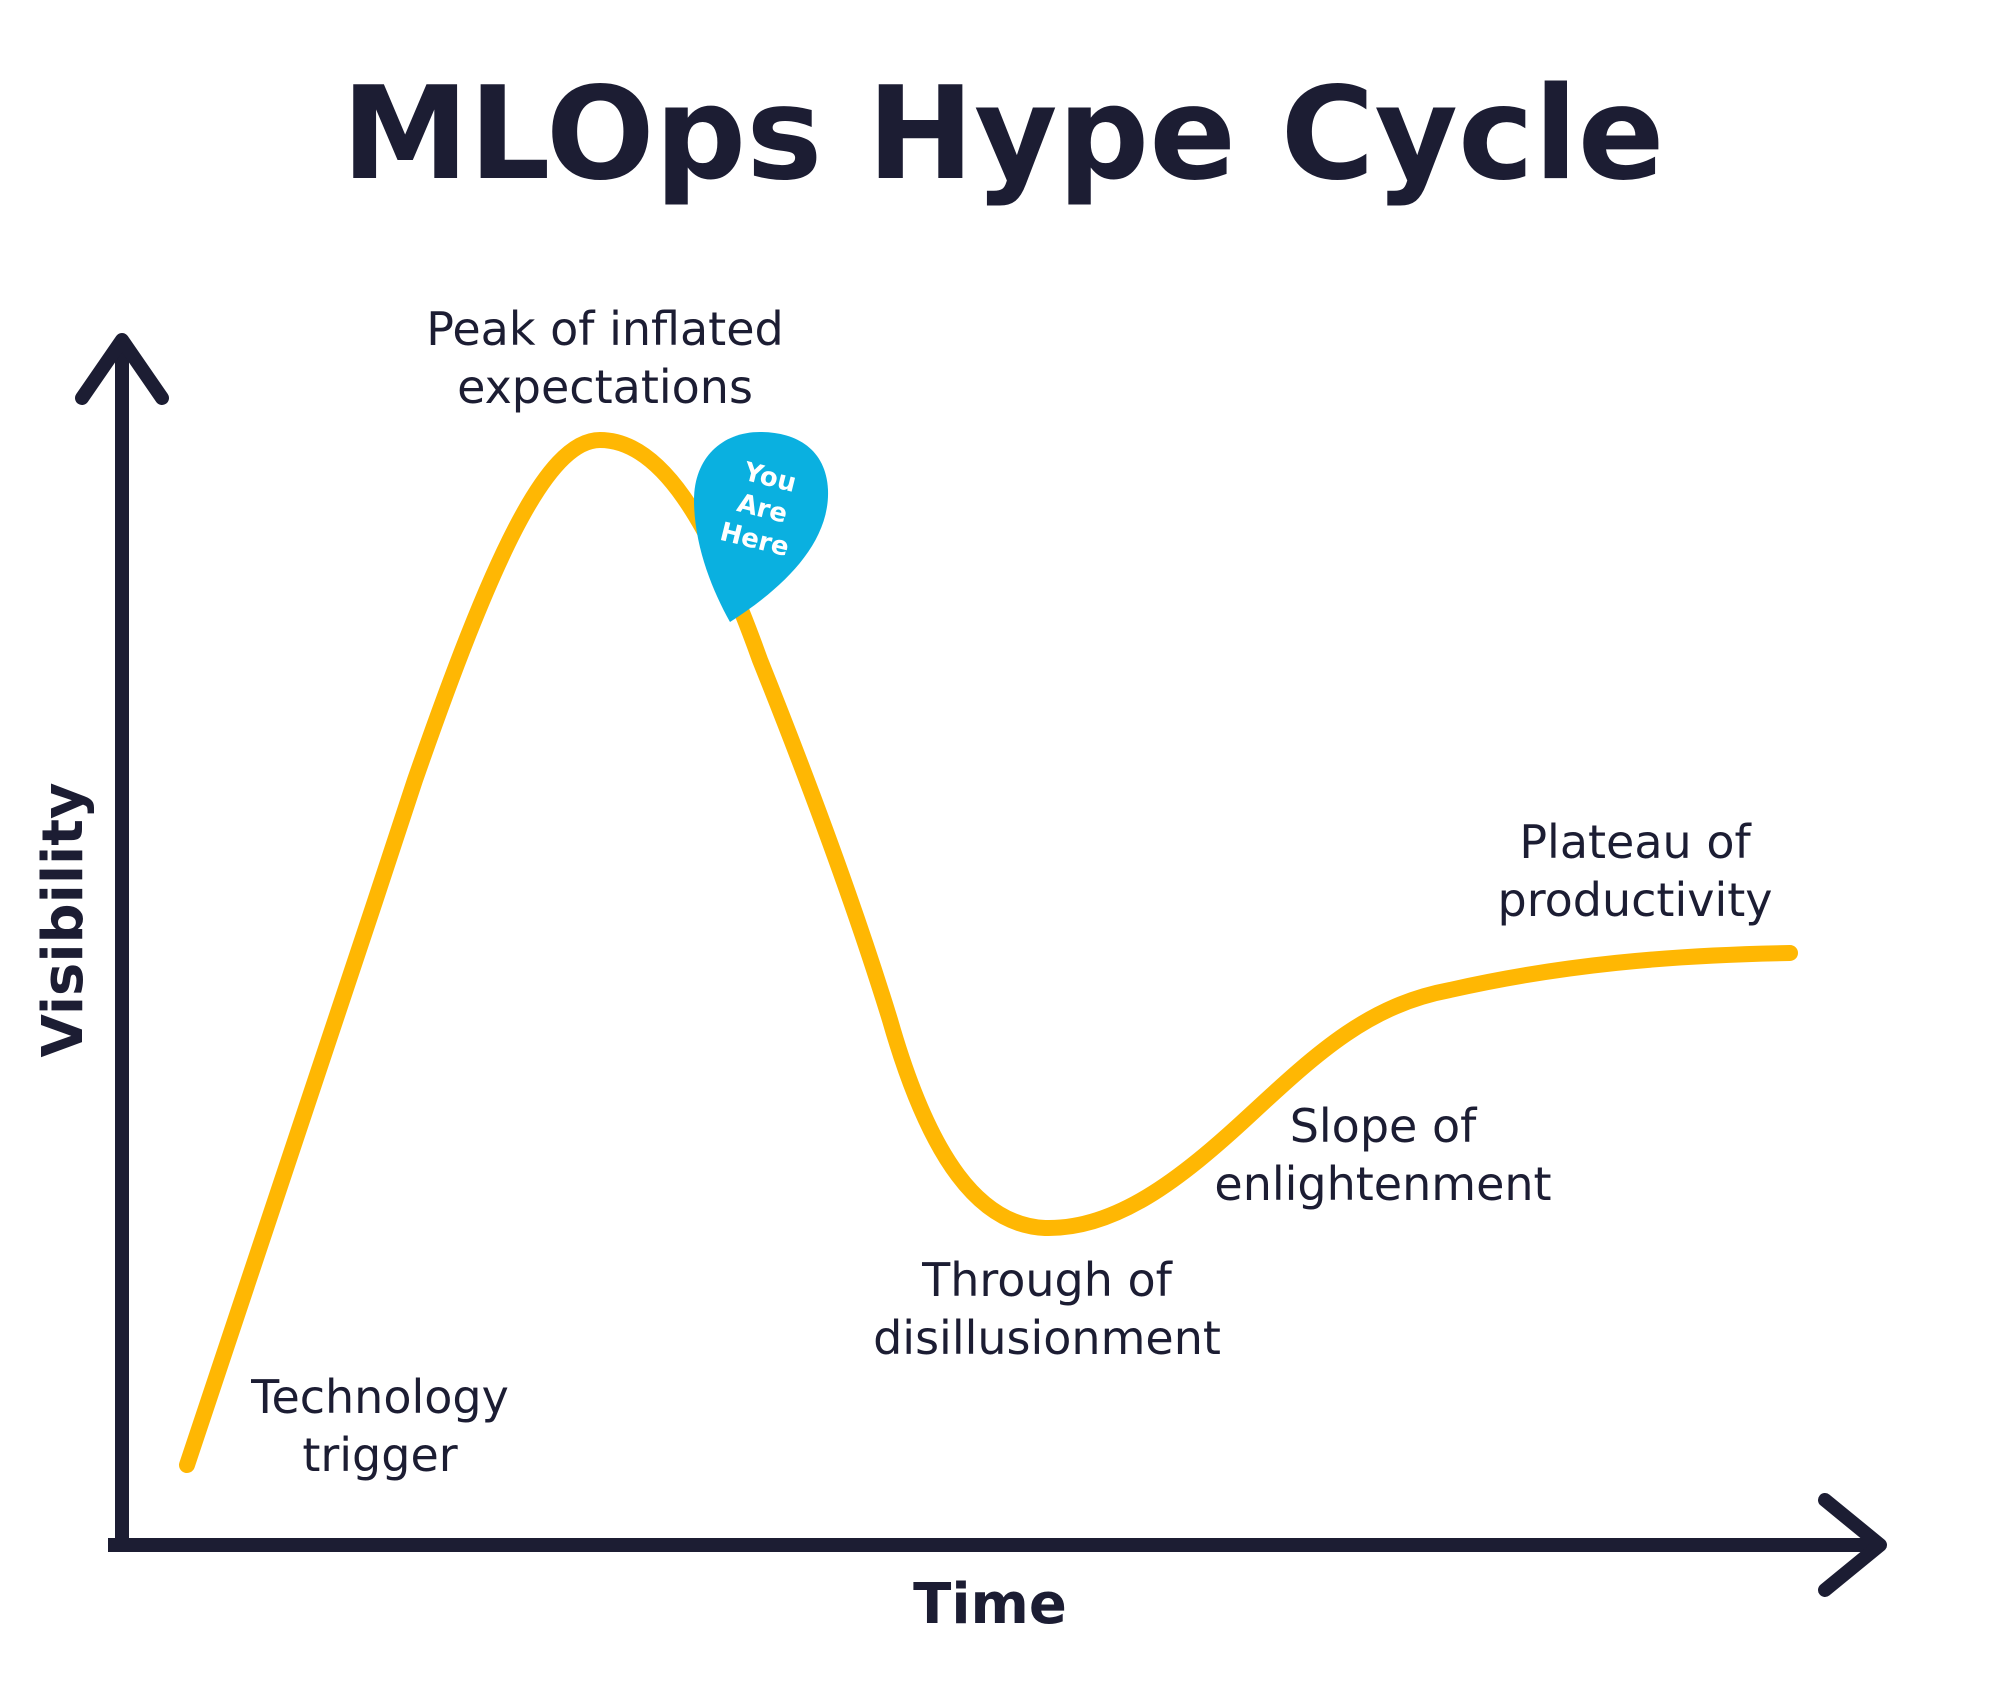 The image size is (2000, 1705). What do you see at coordinates (1635, 842) in the screenshot?
I see `phase-plateau-line-1: Plateau of` at bounding box center [1635, 842].